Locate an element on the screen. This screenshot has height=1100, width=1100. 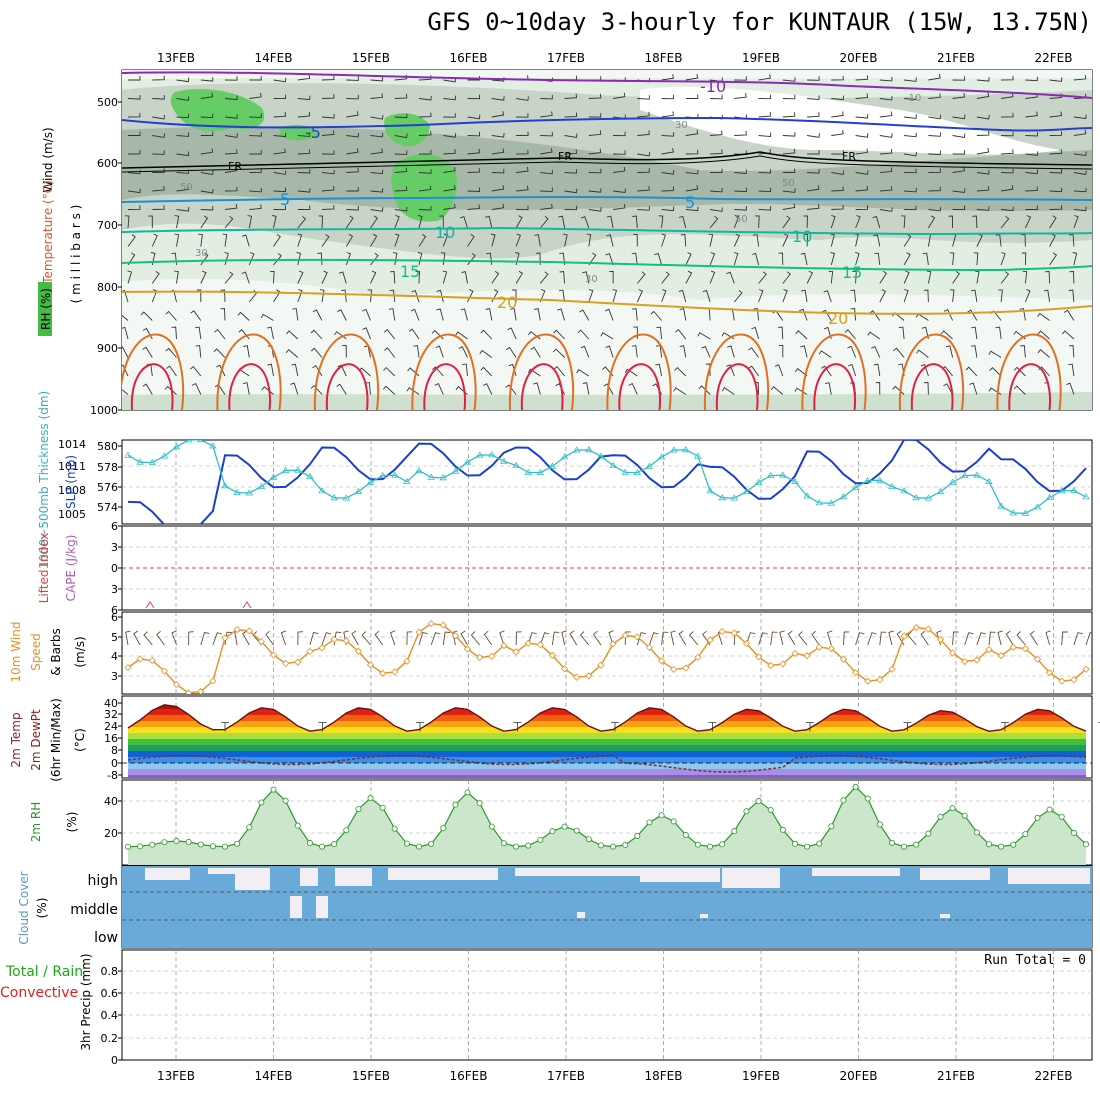
ylabel-precip-b: Convective is located at coordinates (39, 993).